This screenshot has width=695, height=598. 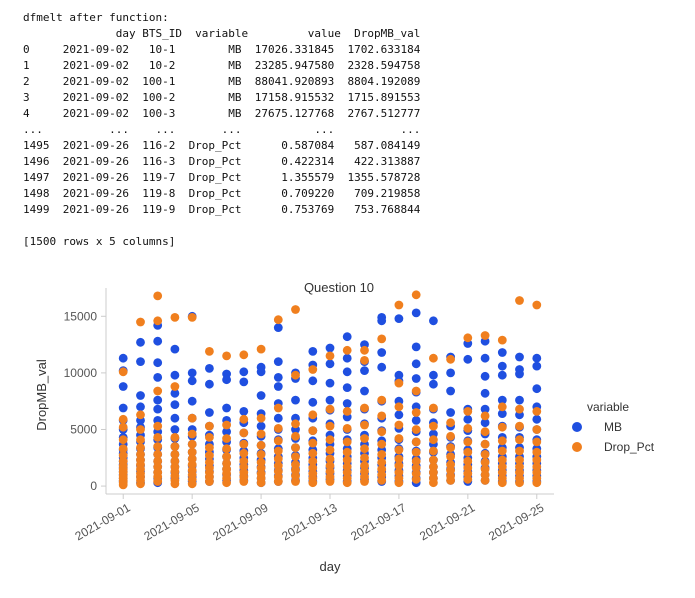 I want to click on x-tick-label: 2021-09-13, so click(x=309, y=521).